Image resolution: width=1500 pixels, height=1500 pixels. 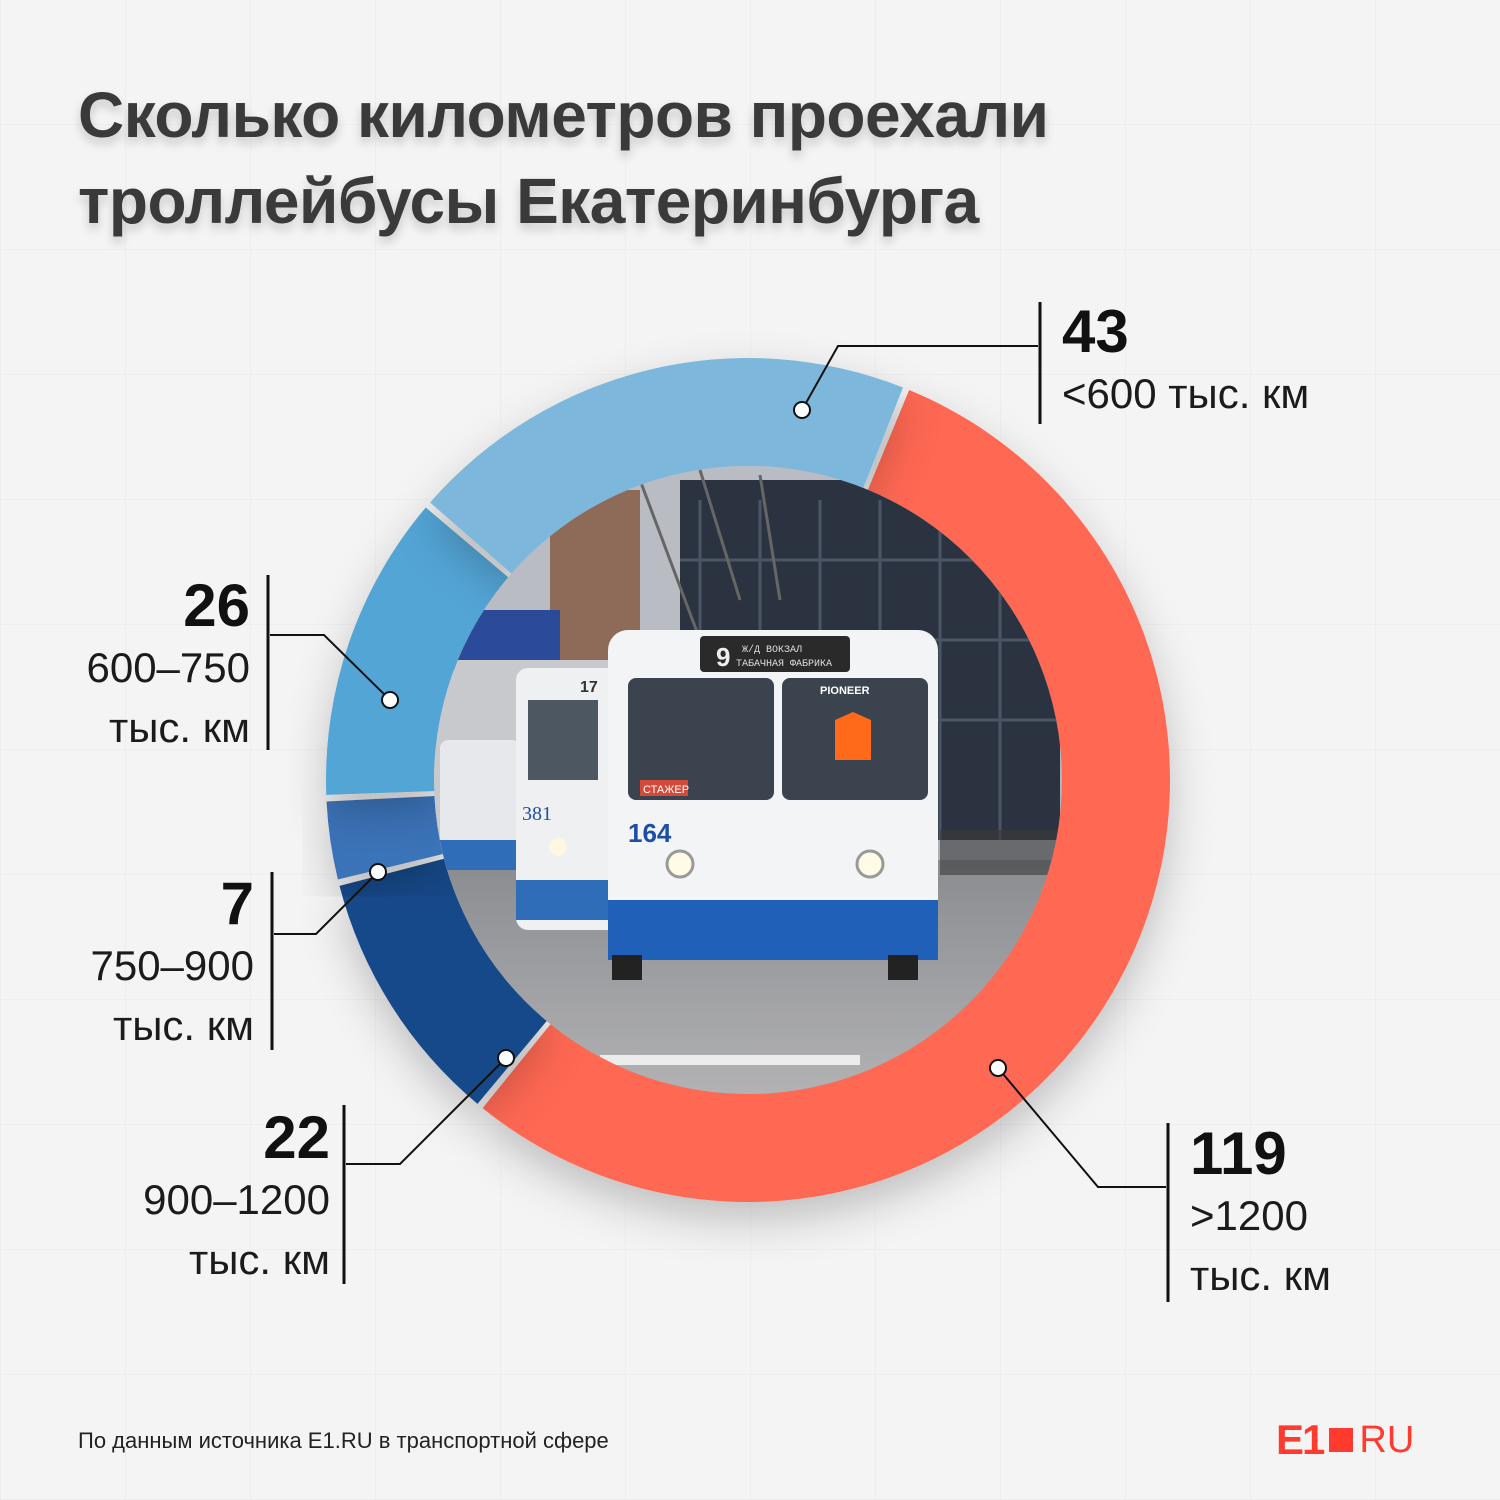 I want to click on unit-26: тыс. км, so click(x=179, y=727).